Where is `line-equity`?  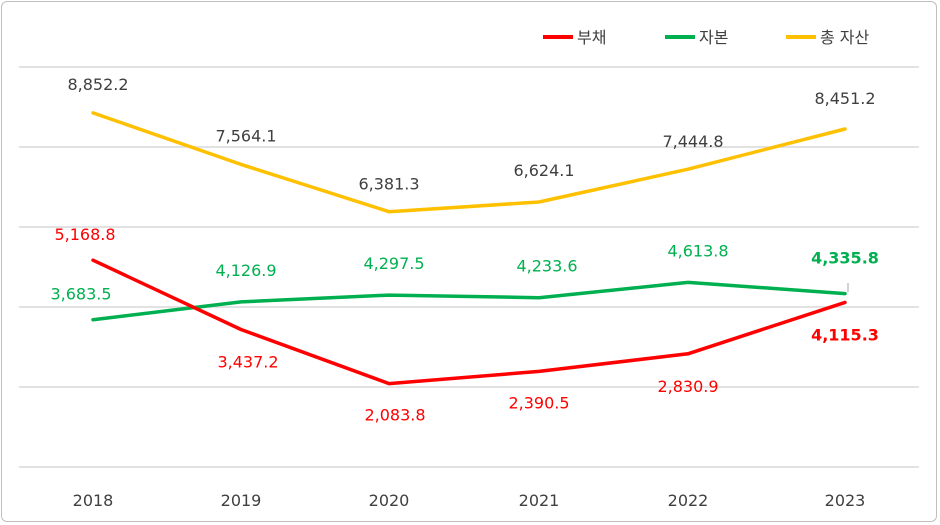 line-equity is located at coordinates (469, 301).